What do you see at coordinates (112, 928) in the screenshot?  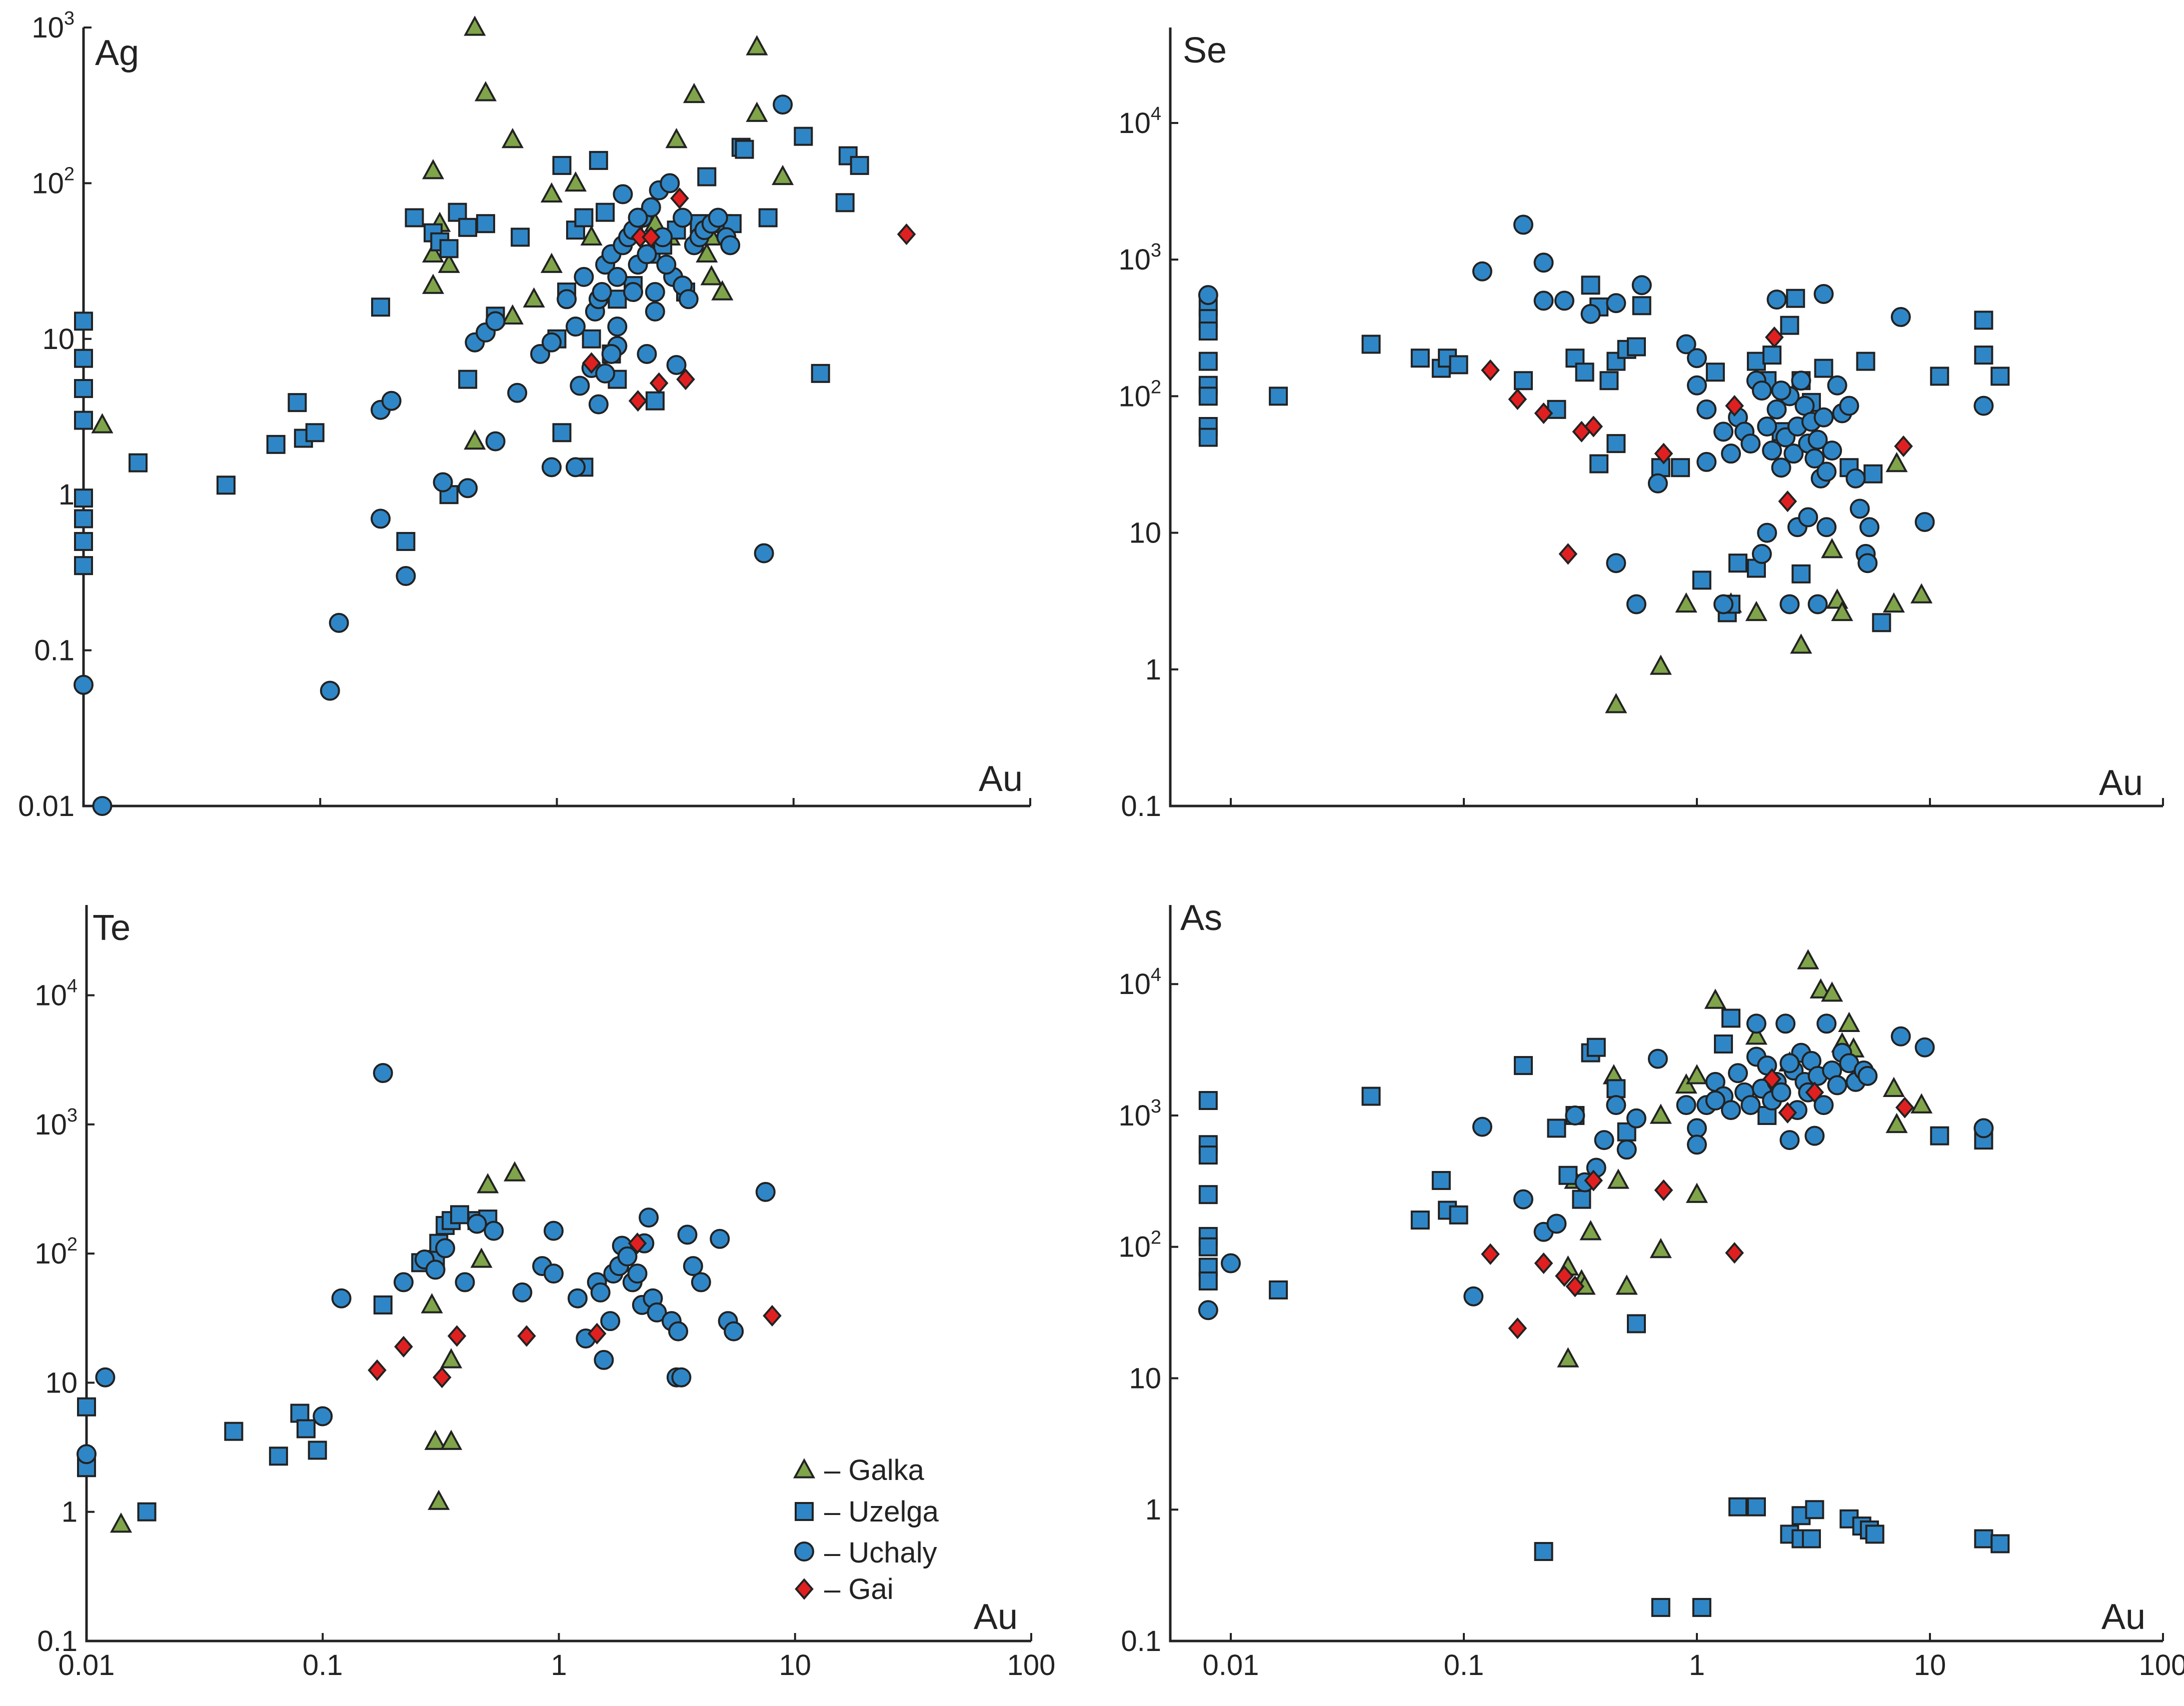 I see `te-element-label: Te` at bounding box center [112, 928].